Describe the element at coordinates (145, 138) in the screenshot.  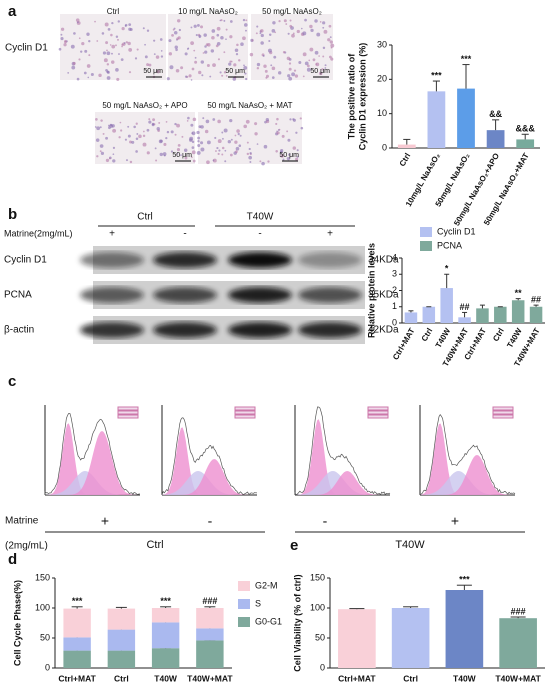
I see `tissue-image` at that location.